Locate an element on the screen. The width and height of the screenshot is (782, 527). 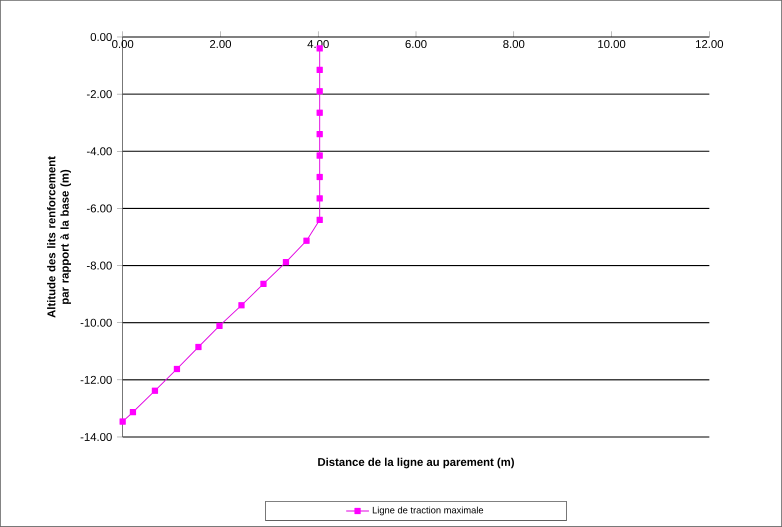
y-tick-label: -6.00 is located at coordinates (99, 208).